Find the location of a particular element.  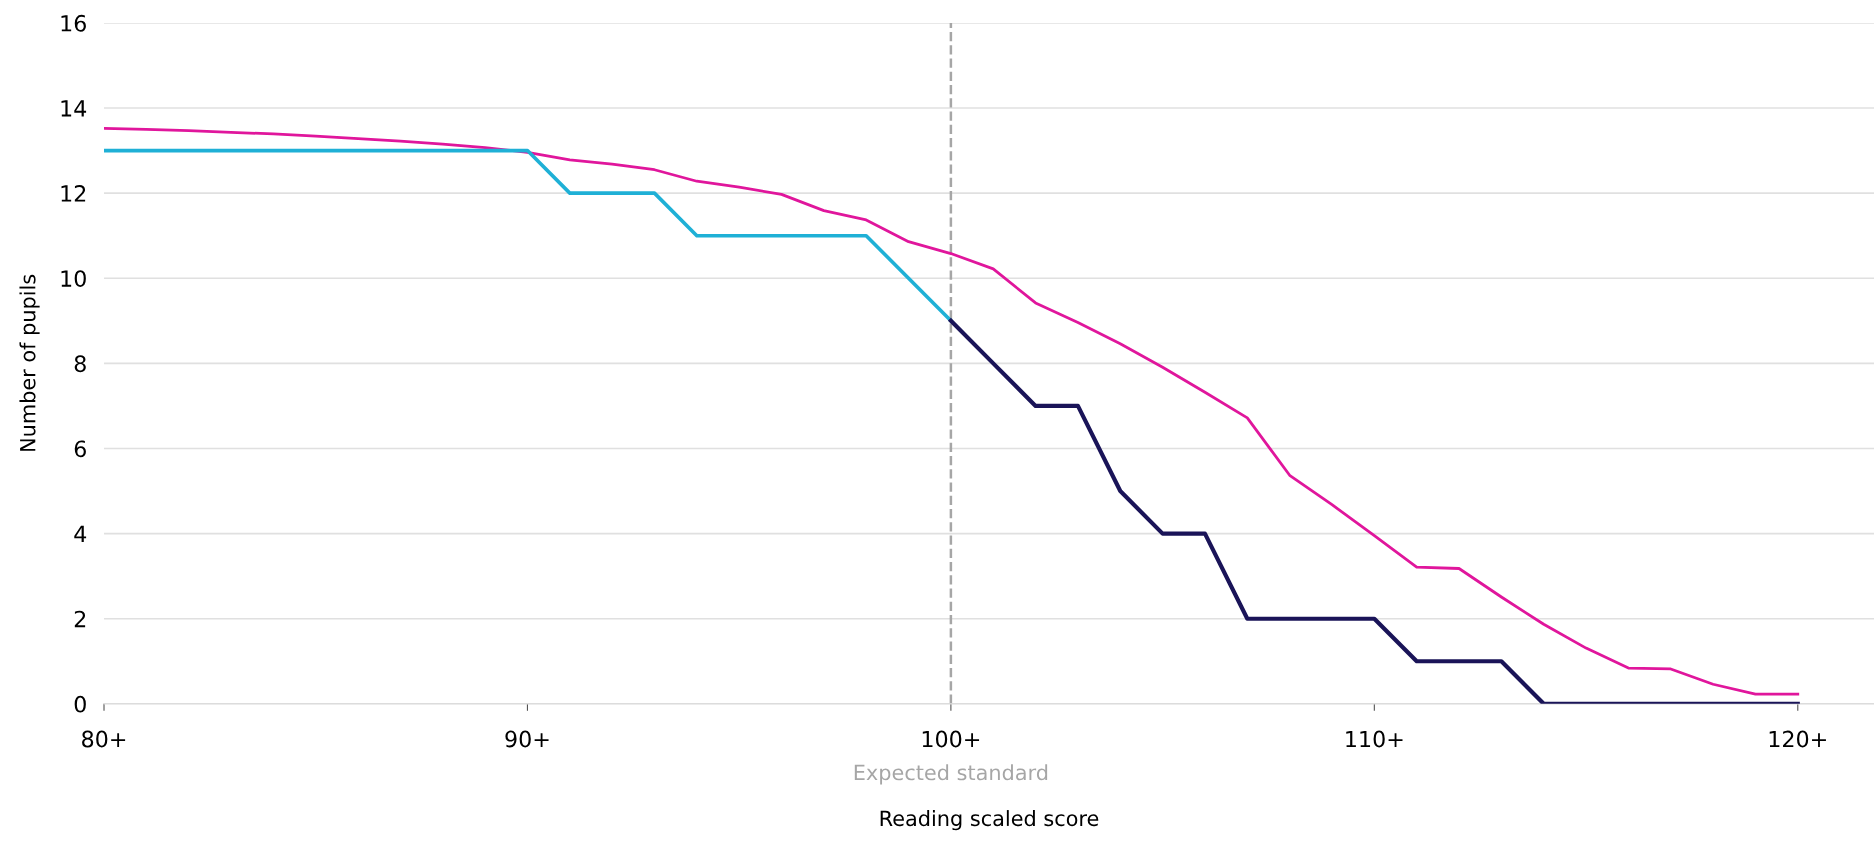

y-axis-title: Number of pupils is located at coordinates (29, 362).